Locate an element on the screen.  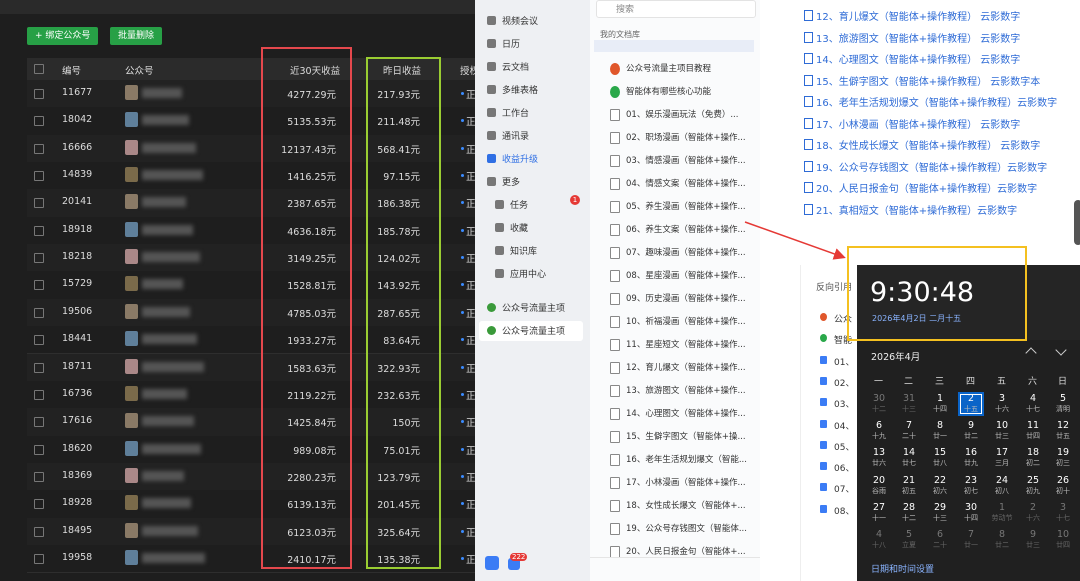
prev-month is located at coordinates (1031, 353).